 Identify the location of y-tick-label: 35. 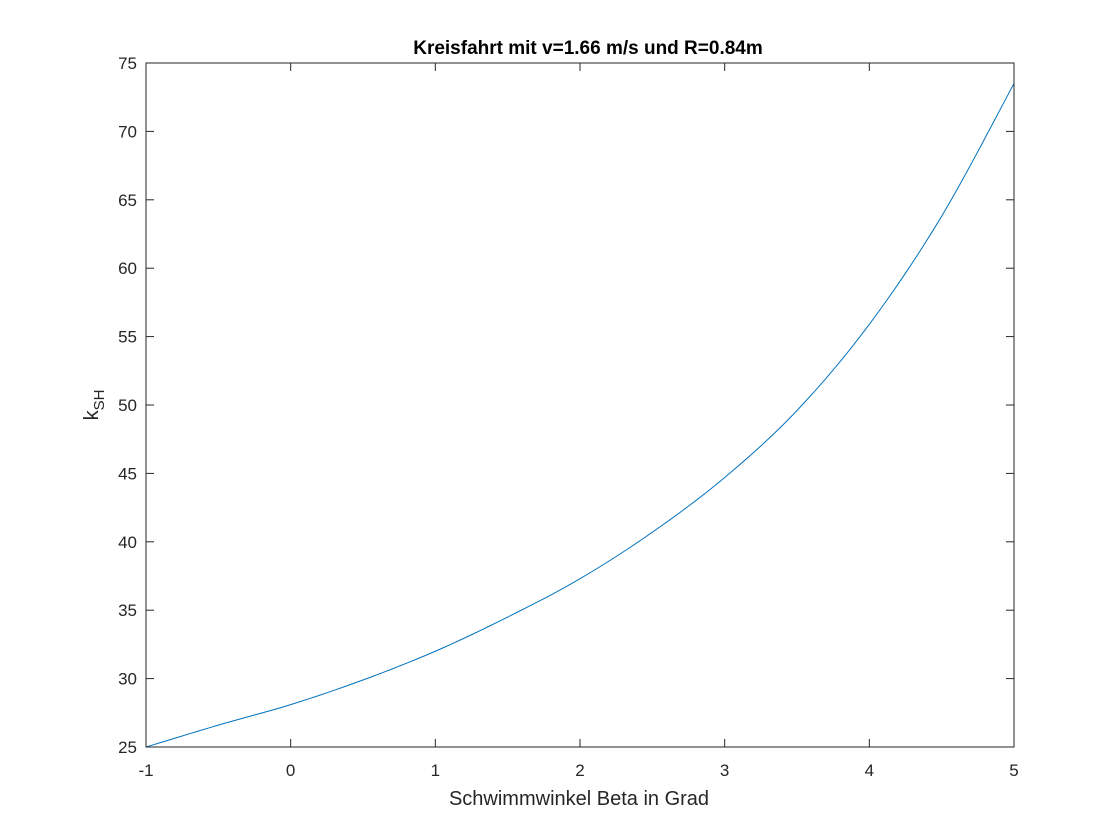
(127, 610).